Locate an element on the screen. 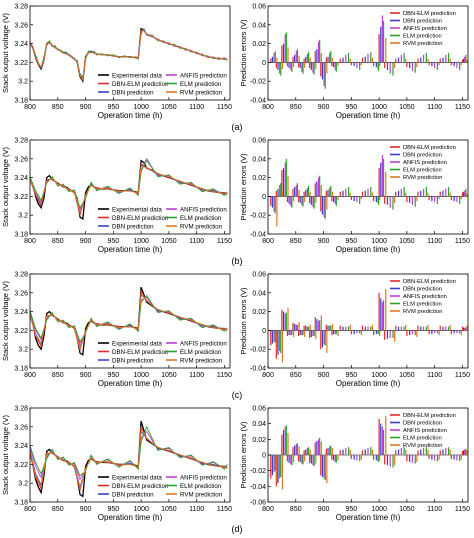  plot-area is located at coordinates (129, 321).